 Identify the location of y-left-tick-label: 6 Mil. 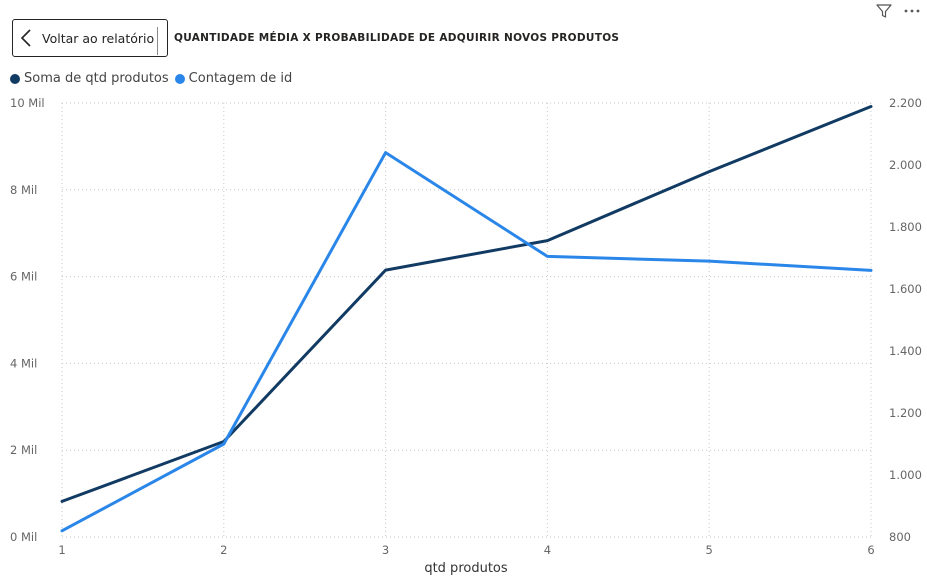
(23, 277).